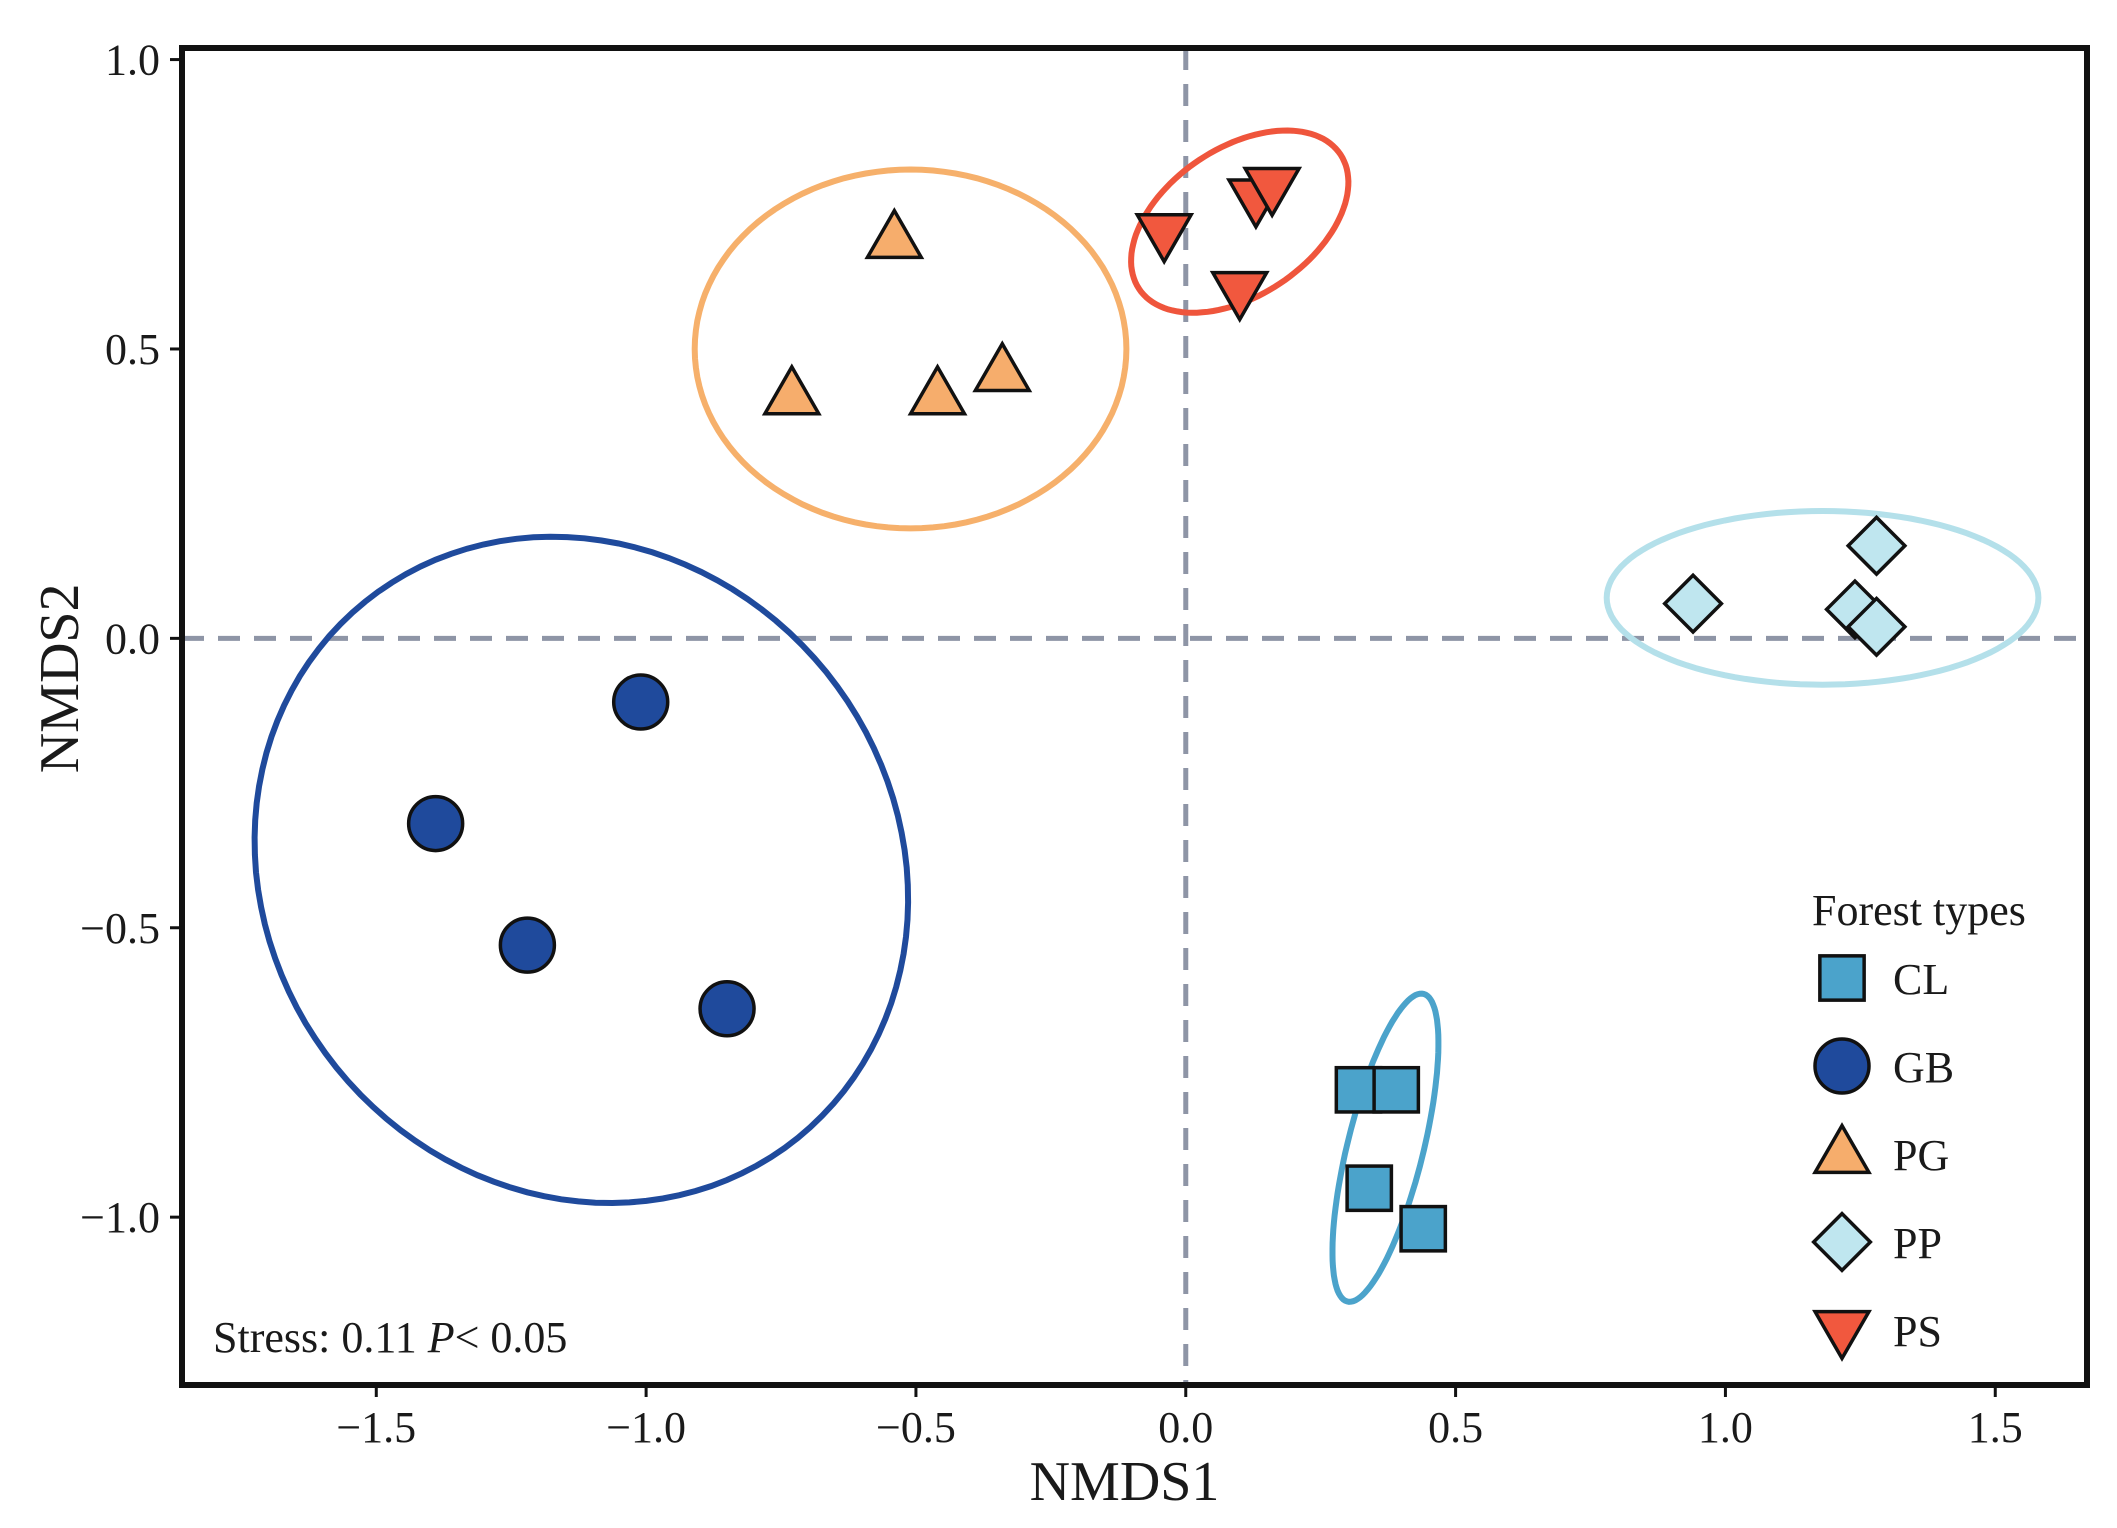 The height and width of the screenshot is (1528, 2117). Describe the element at coordinates (1725, 1427) in the screenshot. I see `x-tick-label: 1.0` at that location.